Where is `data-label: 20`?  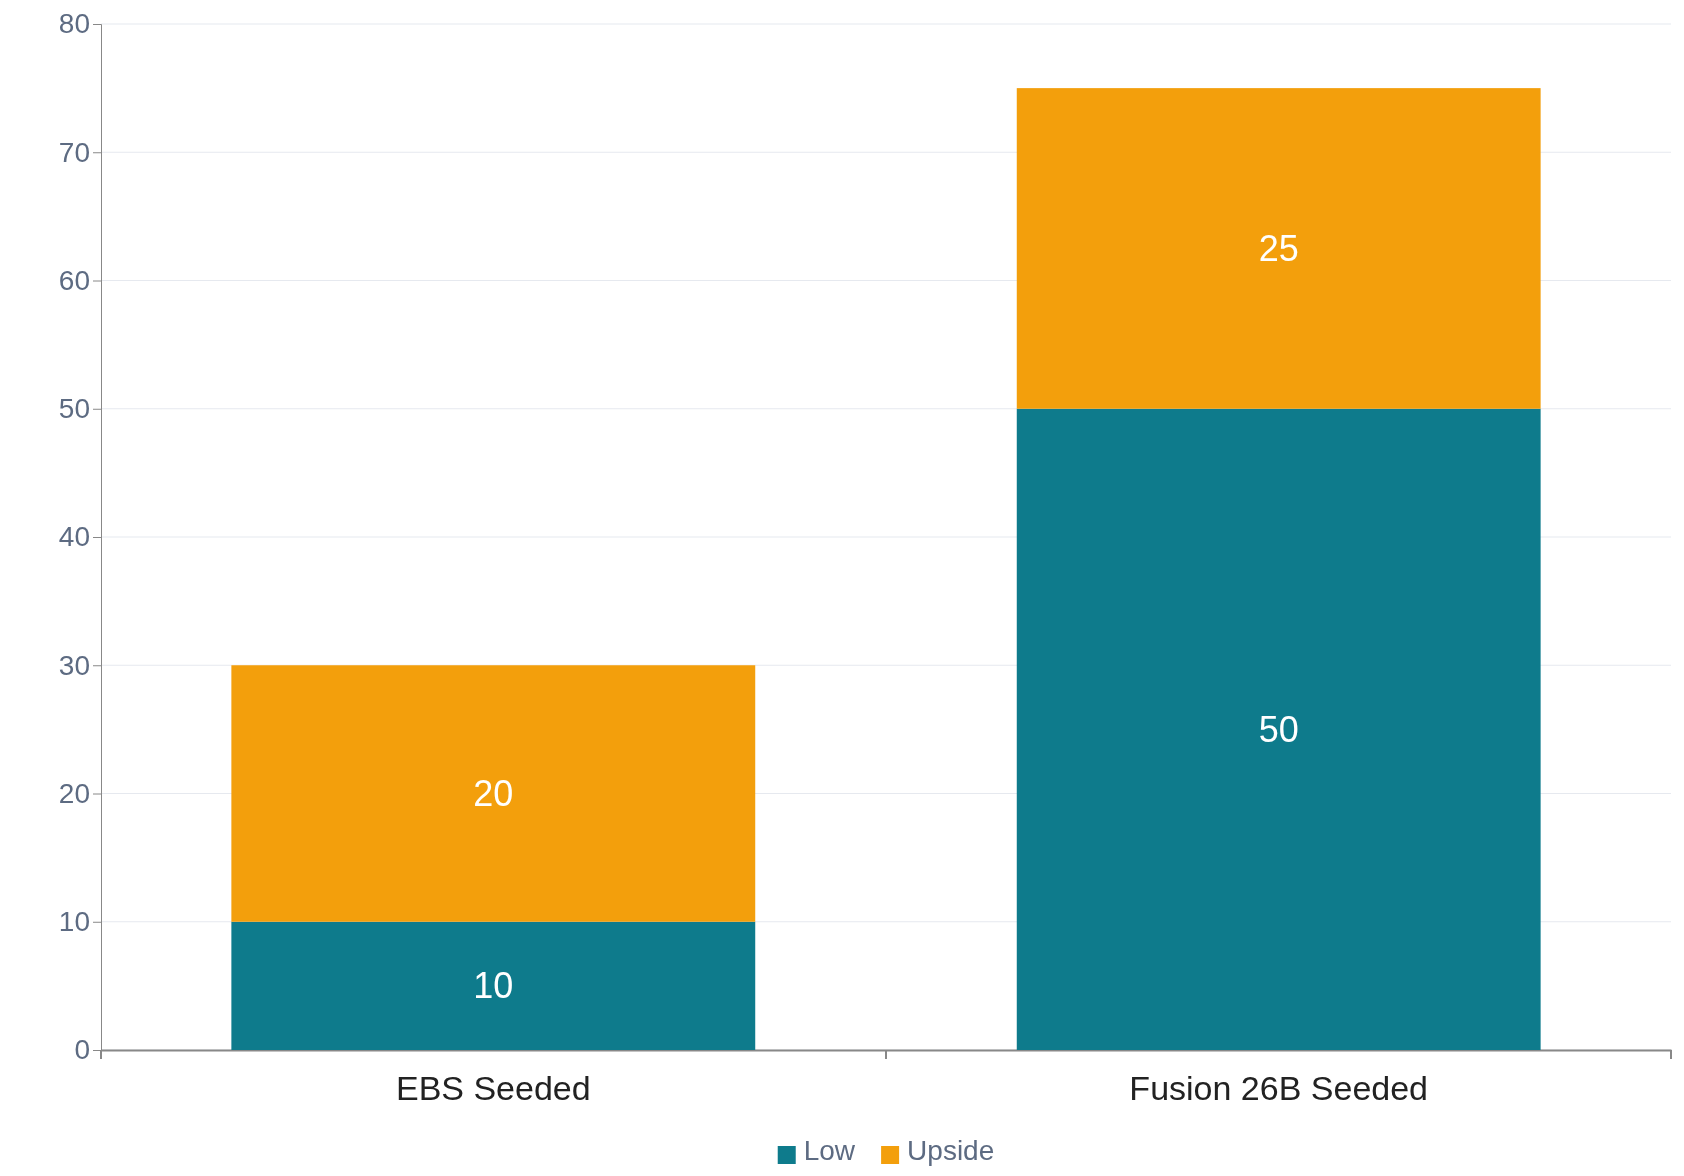 data-label: 20 is located at coordinates (493, 794).